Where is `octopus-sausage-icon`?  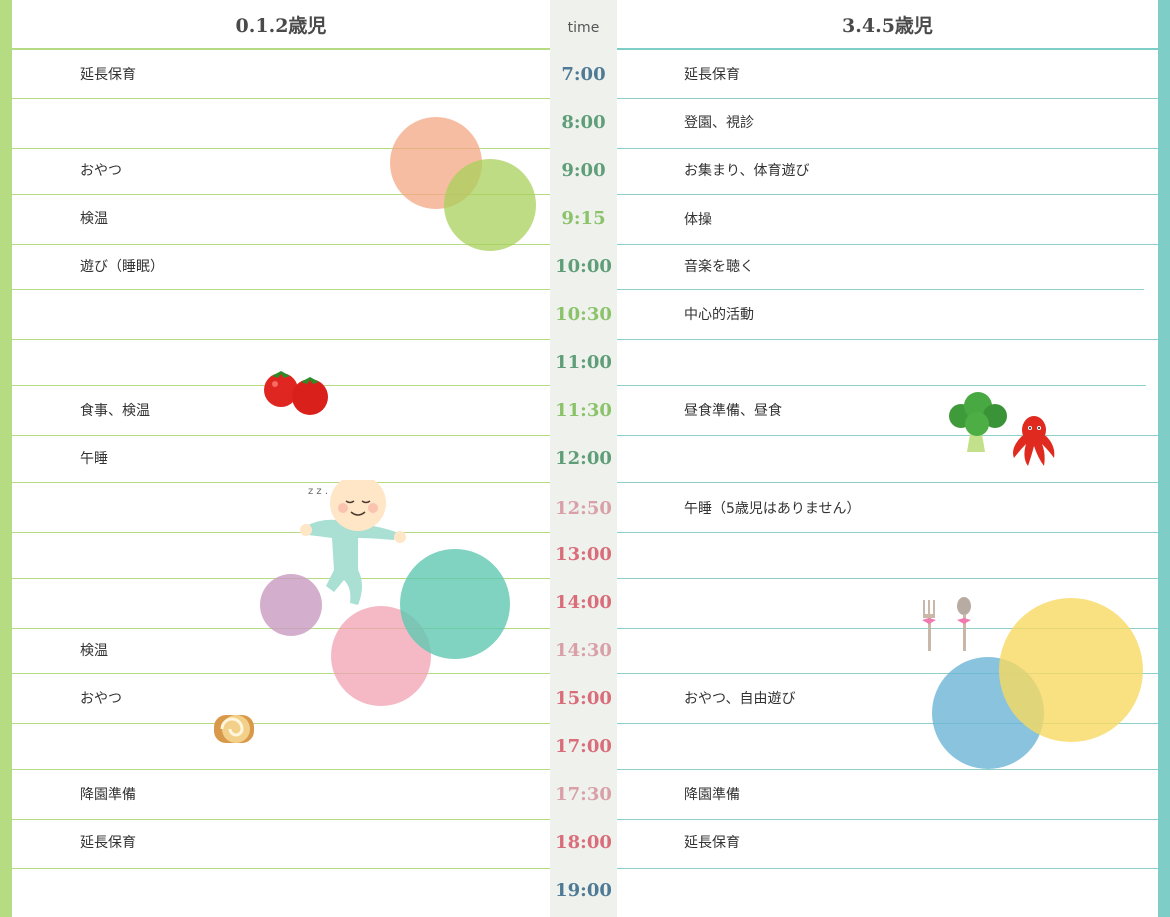 octopus-sausage-icon is located at coordinates (1034, 441).